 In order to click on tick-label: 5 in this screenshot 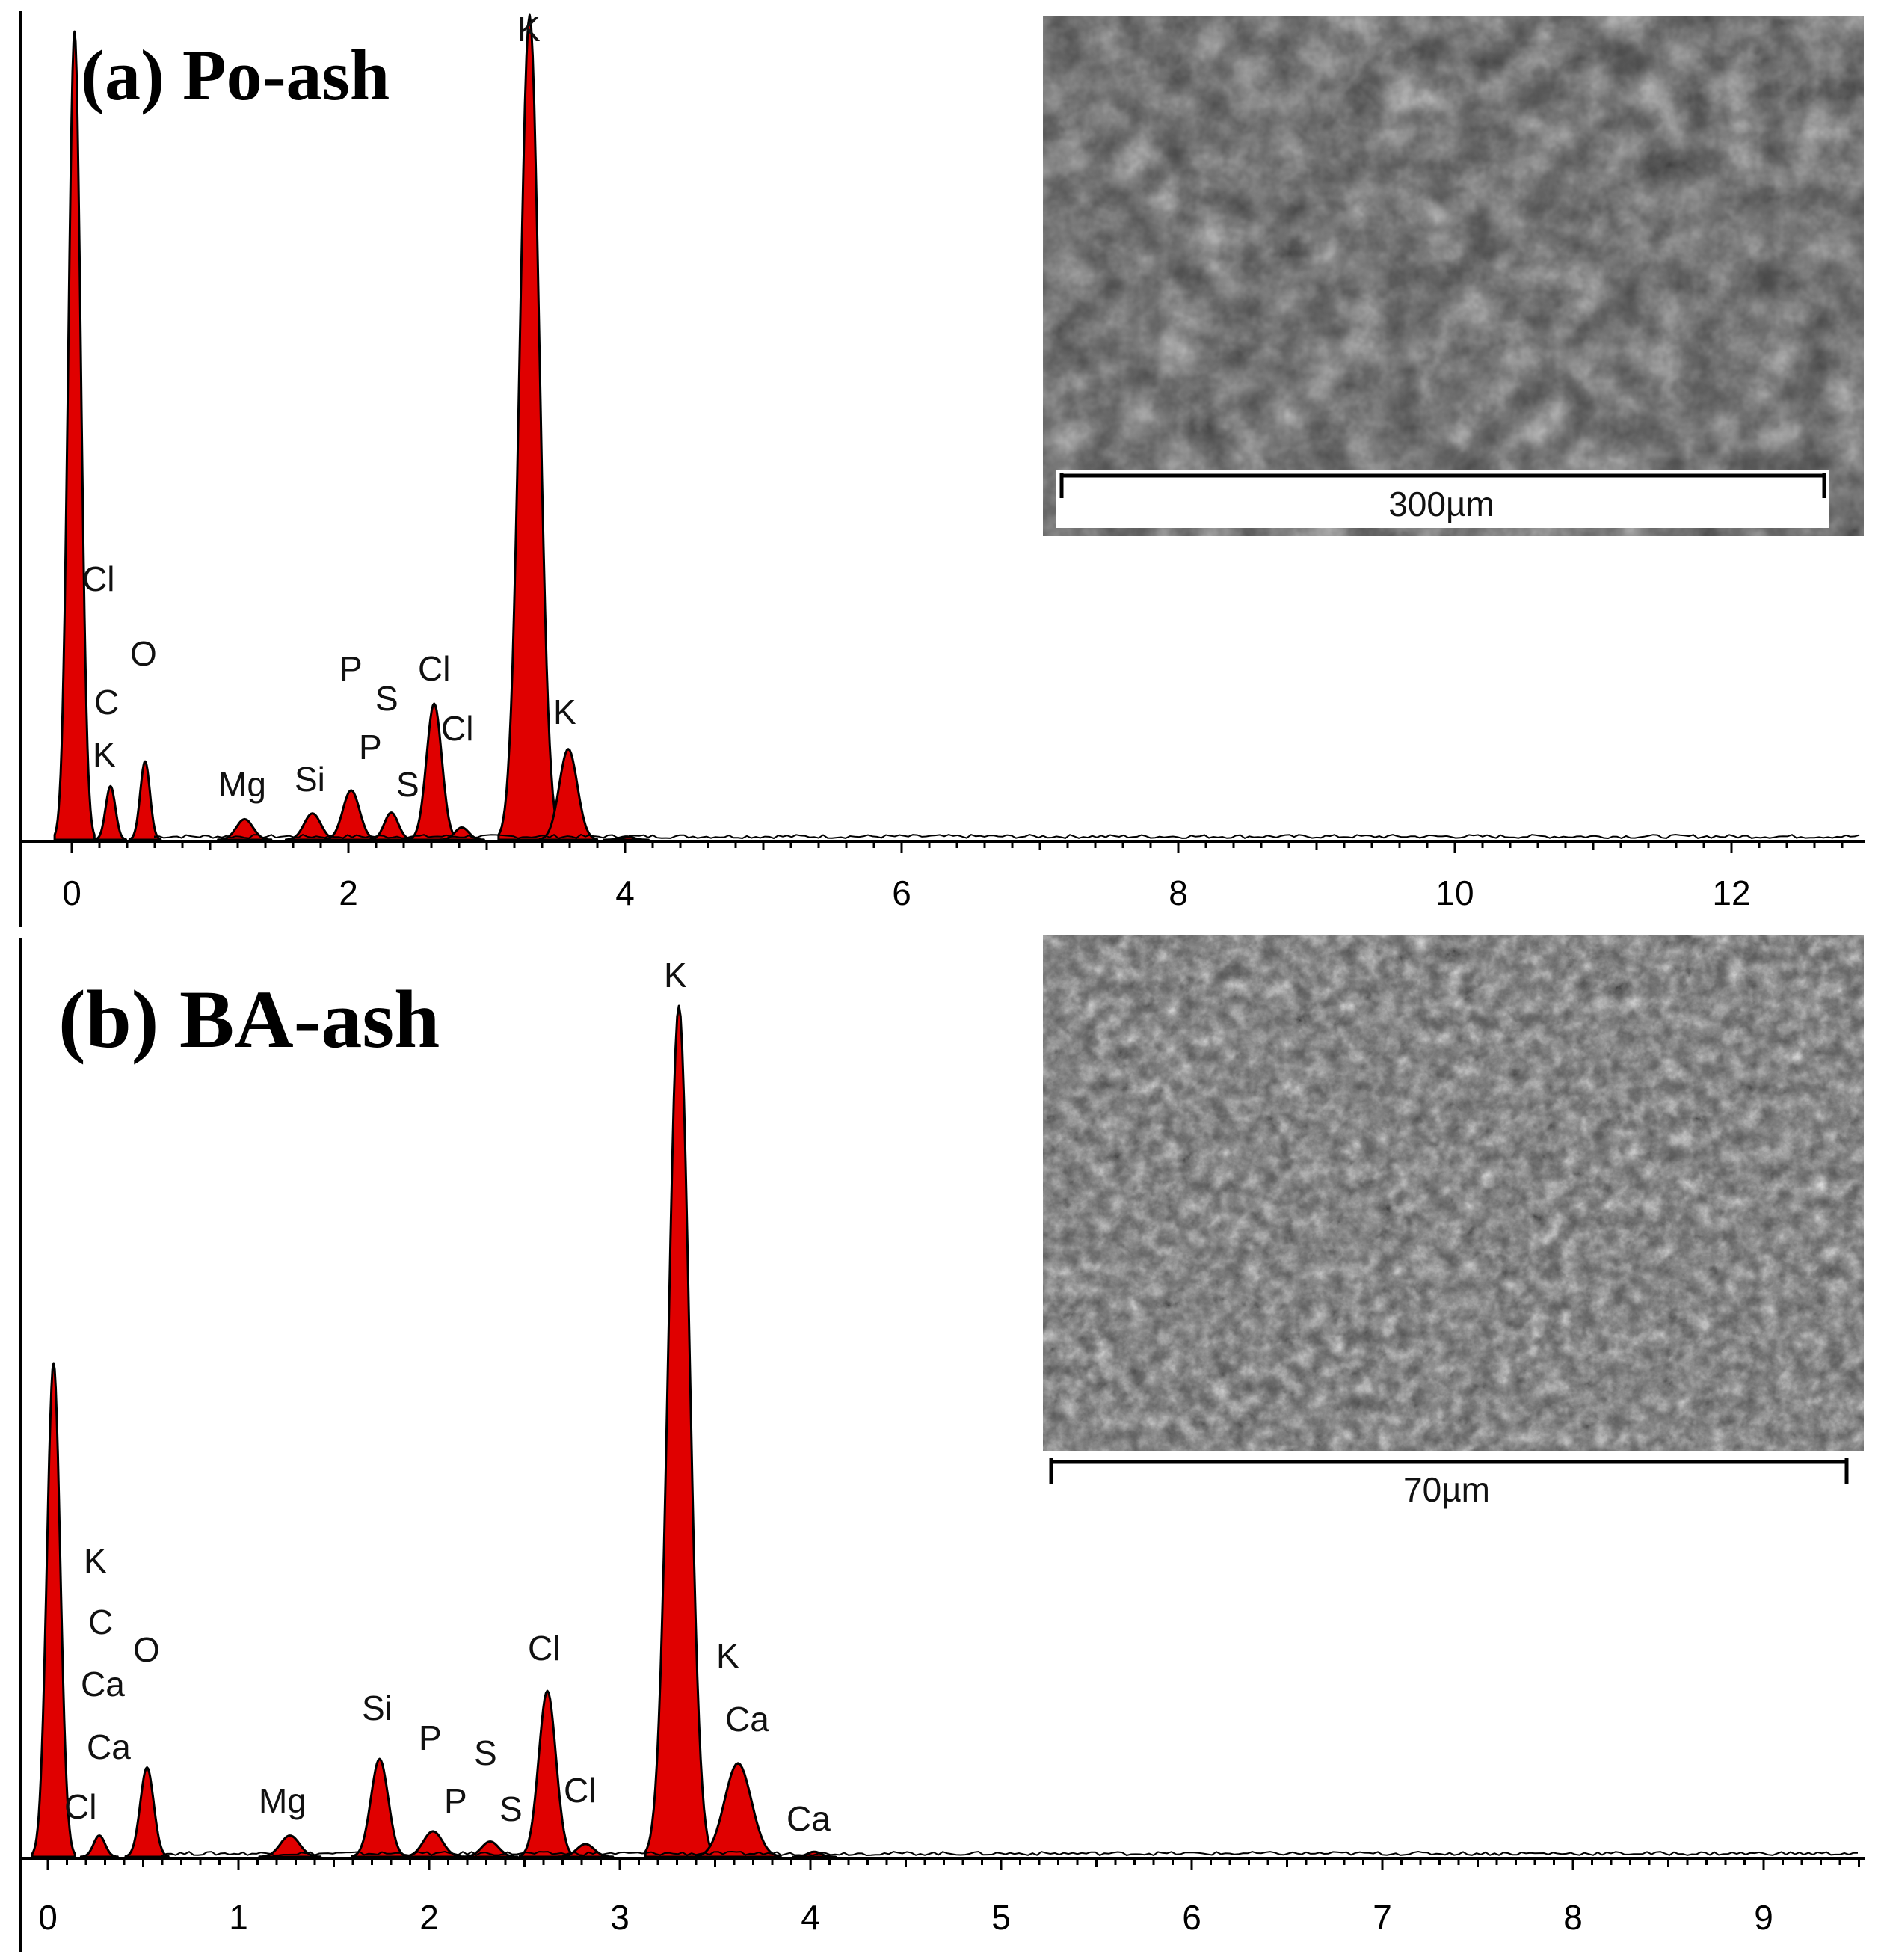, I will do `click(1001, 1918)`.